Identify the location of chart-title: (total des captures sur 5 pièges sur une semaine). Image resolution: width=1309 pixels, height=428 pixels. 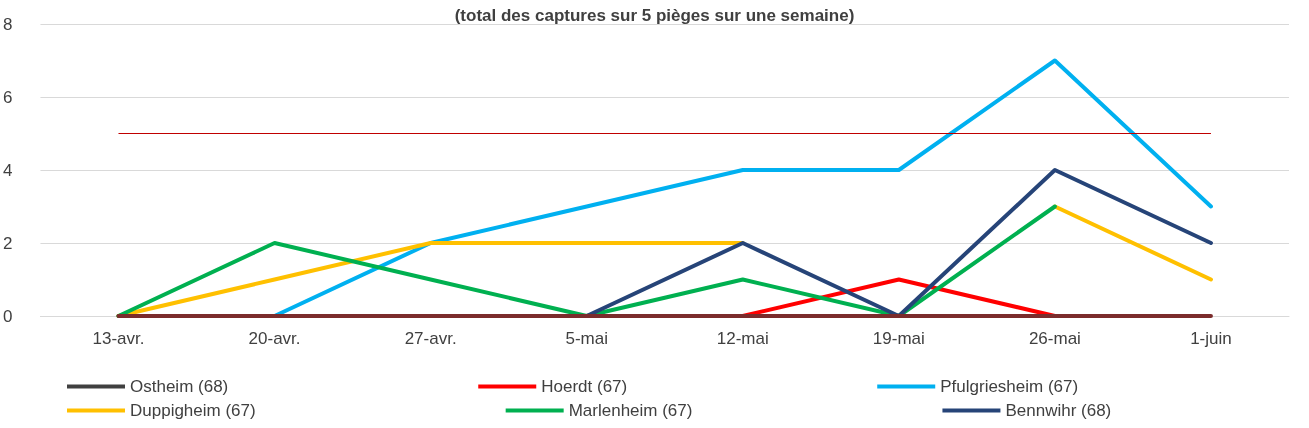
(654, 15).